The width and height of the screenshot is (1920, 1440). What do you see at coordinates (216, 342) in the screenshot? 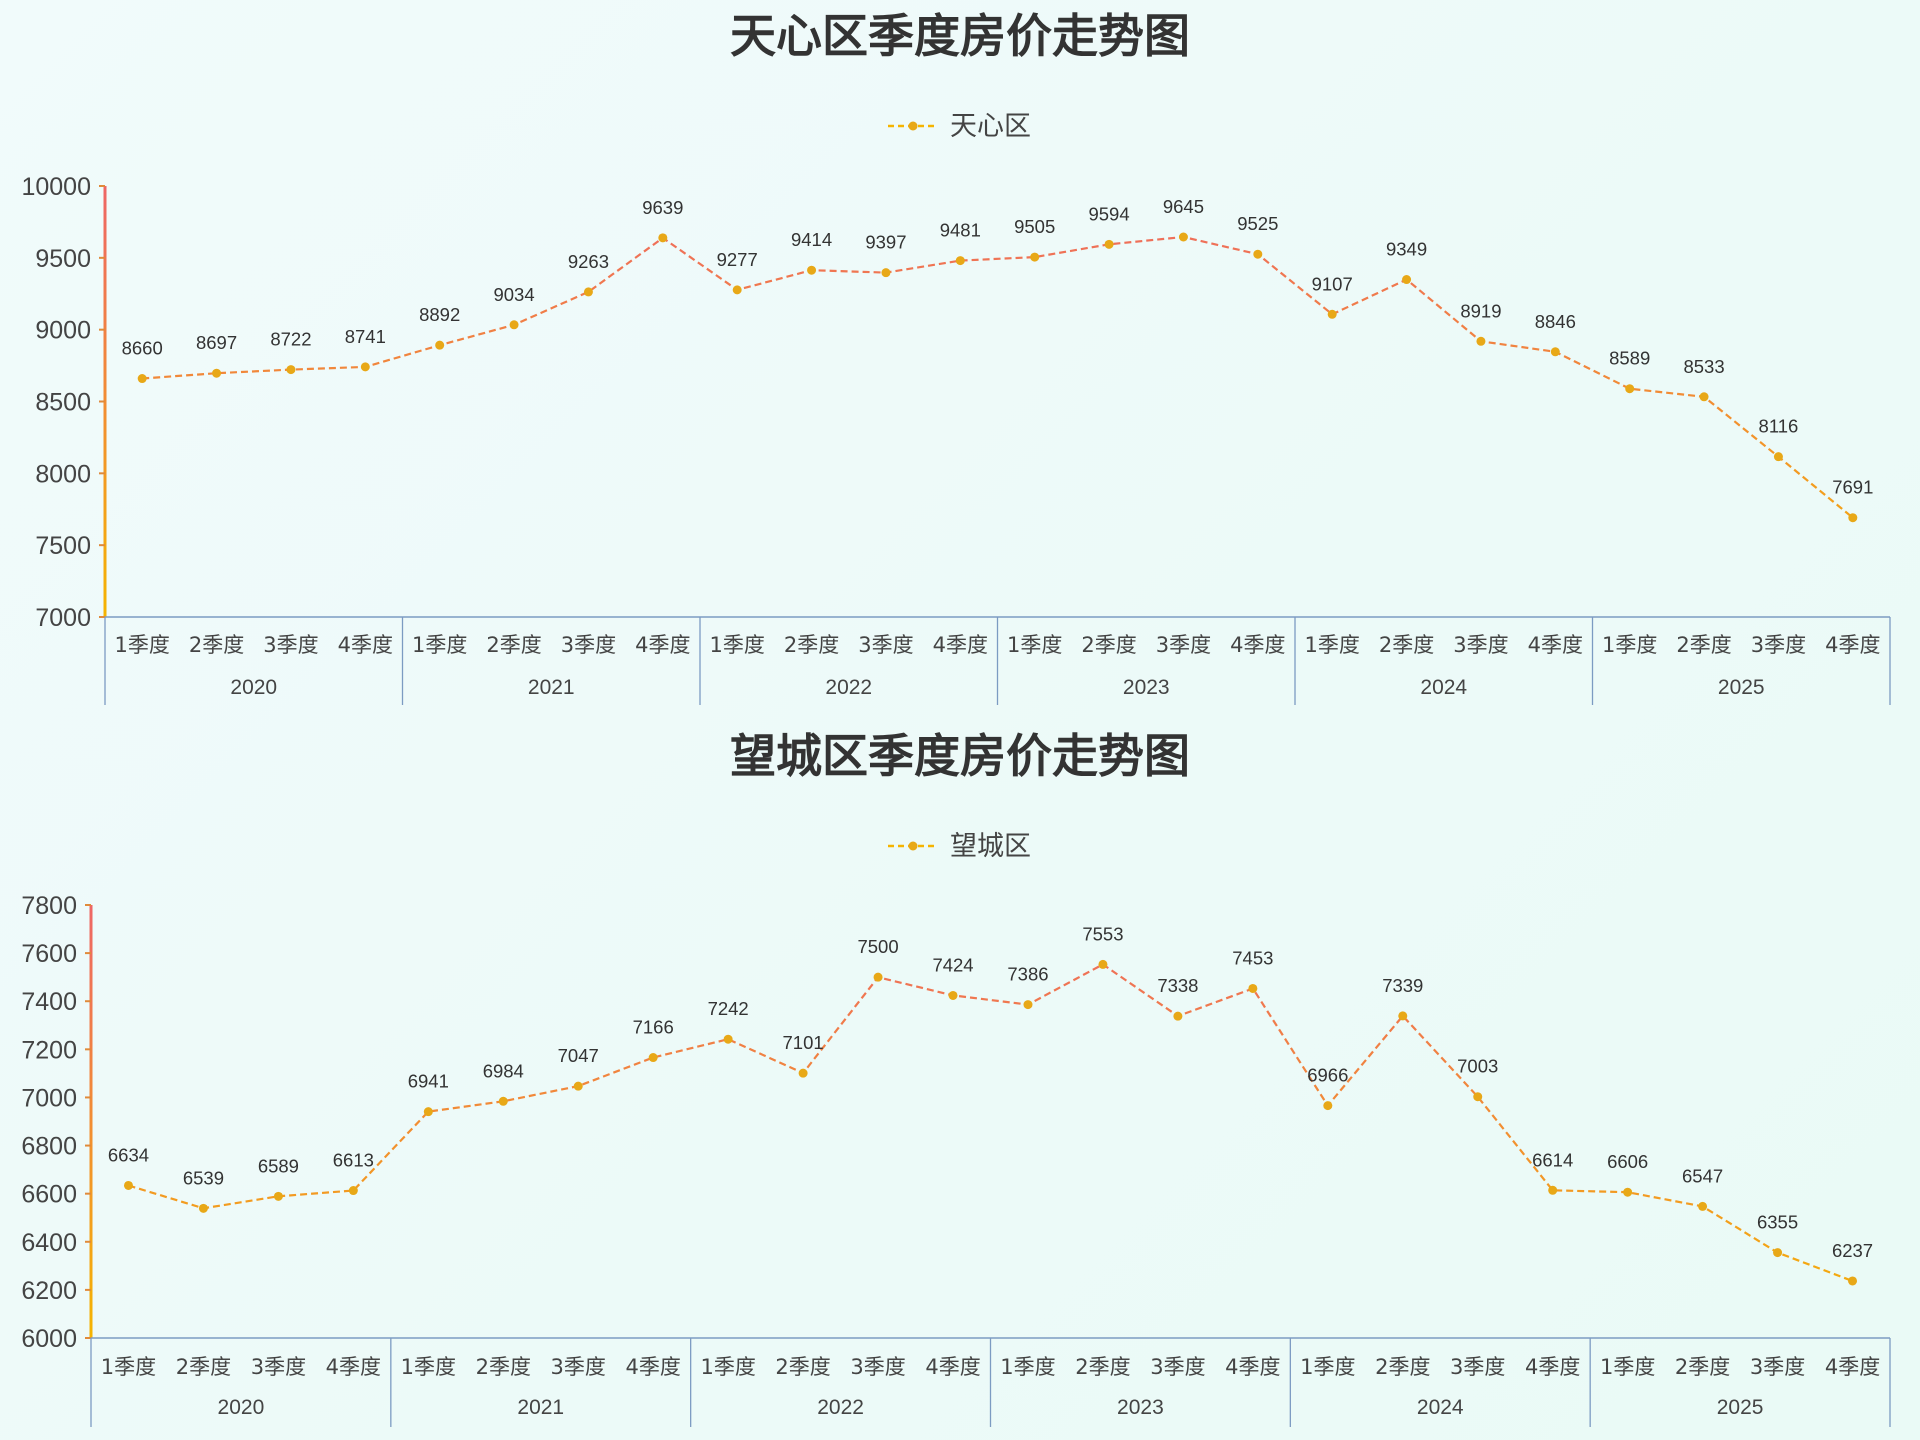
I see `data-label: 8697` at bounding box center [216, 342].